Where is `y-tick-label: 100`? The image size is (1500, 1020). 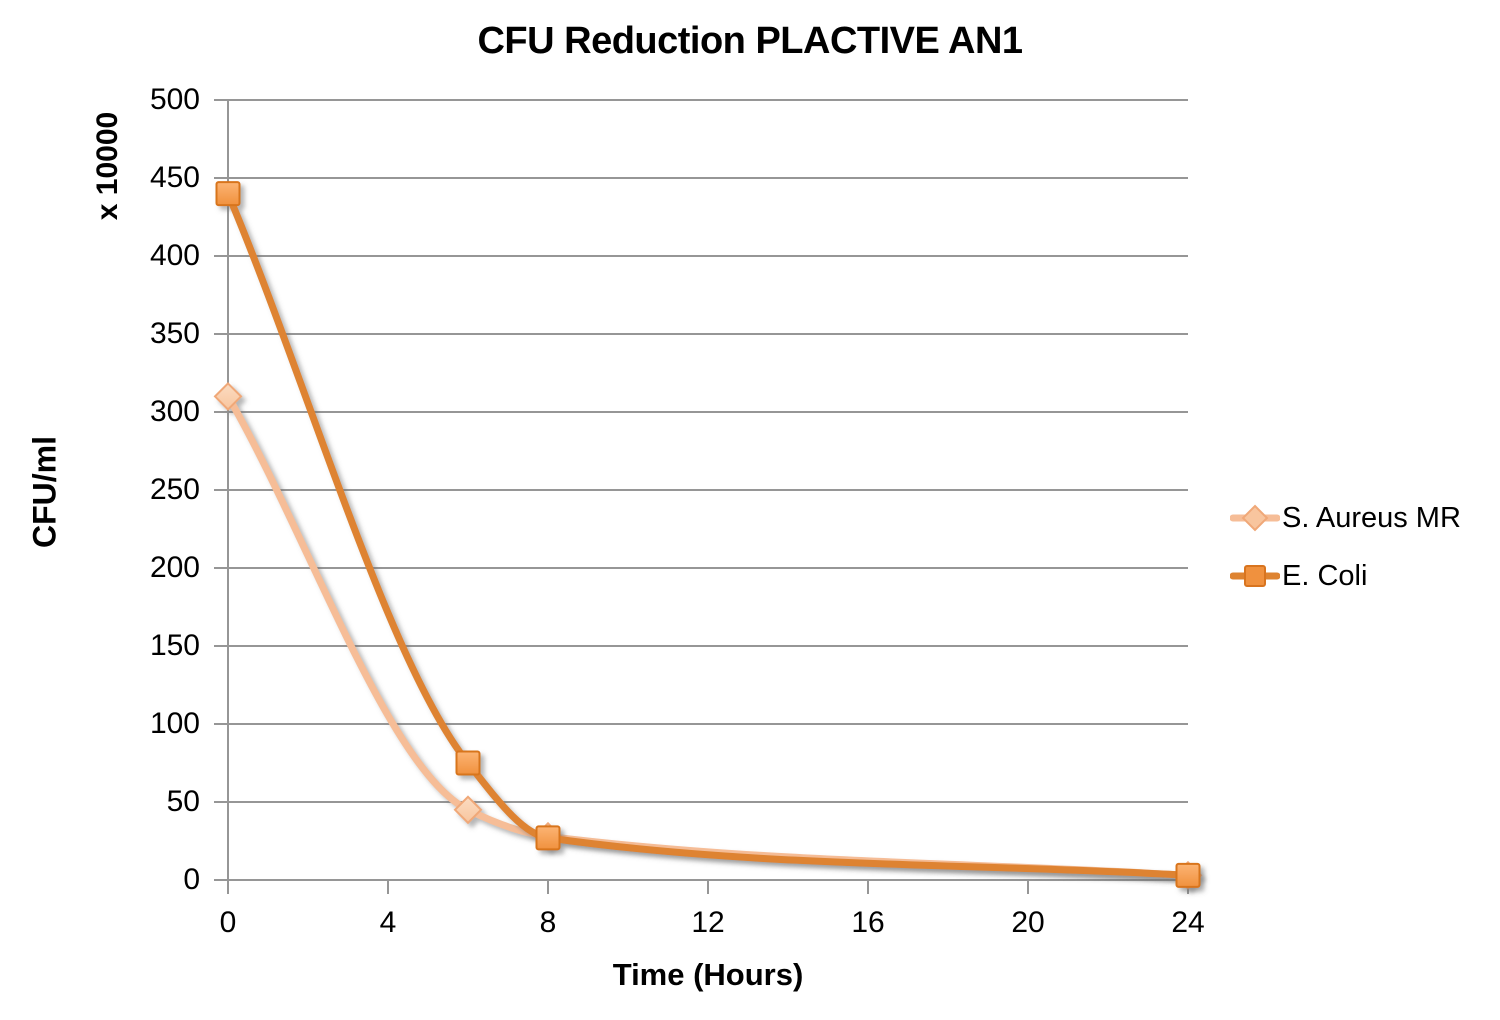 y-tick-label: 100 is located at coordinates (174, 723).